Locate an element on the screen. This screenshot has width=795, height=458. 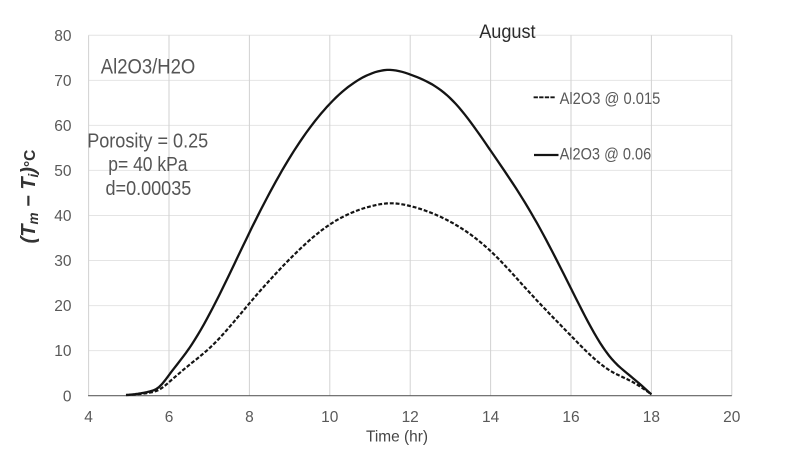
svg-text: Al2O3 @ 0.015 is located at coordinates (610, 98).